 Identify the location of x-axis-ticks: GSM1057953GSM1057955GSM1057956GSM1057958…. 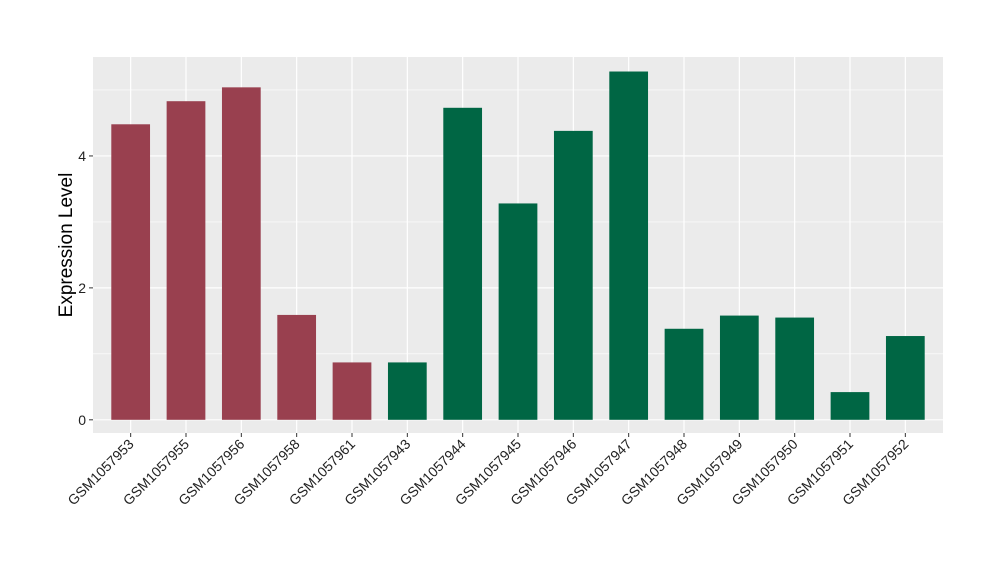
(487, 470).